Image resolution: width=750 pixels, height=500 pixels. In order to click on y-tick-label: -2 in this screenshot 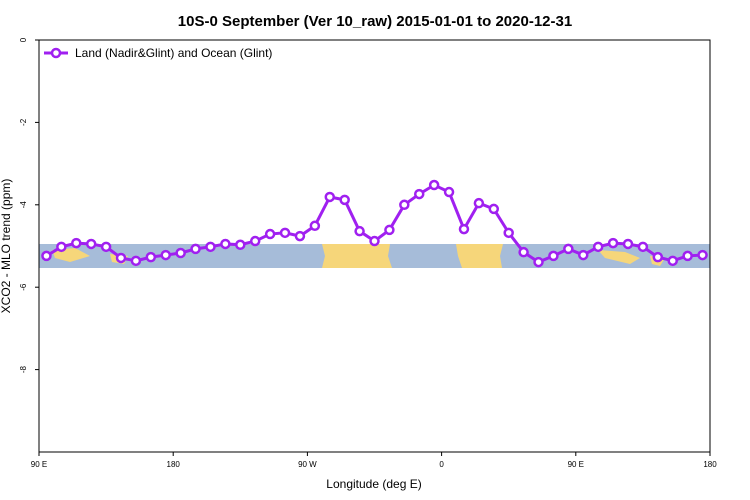, I will do `click(23, 122)`.